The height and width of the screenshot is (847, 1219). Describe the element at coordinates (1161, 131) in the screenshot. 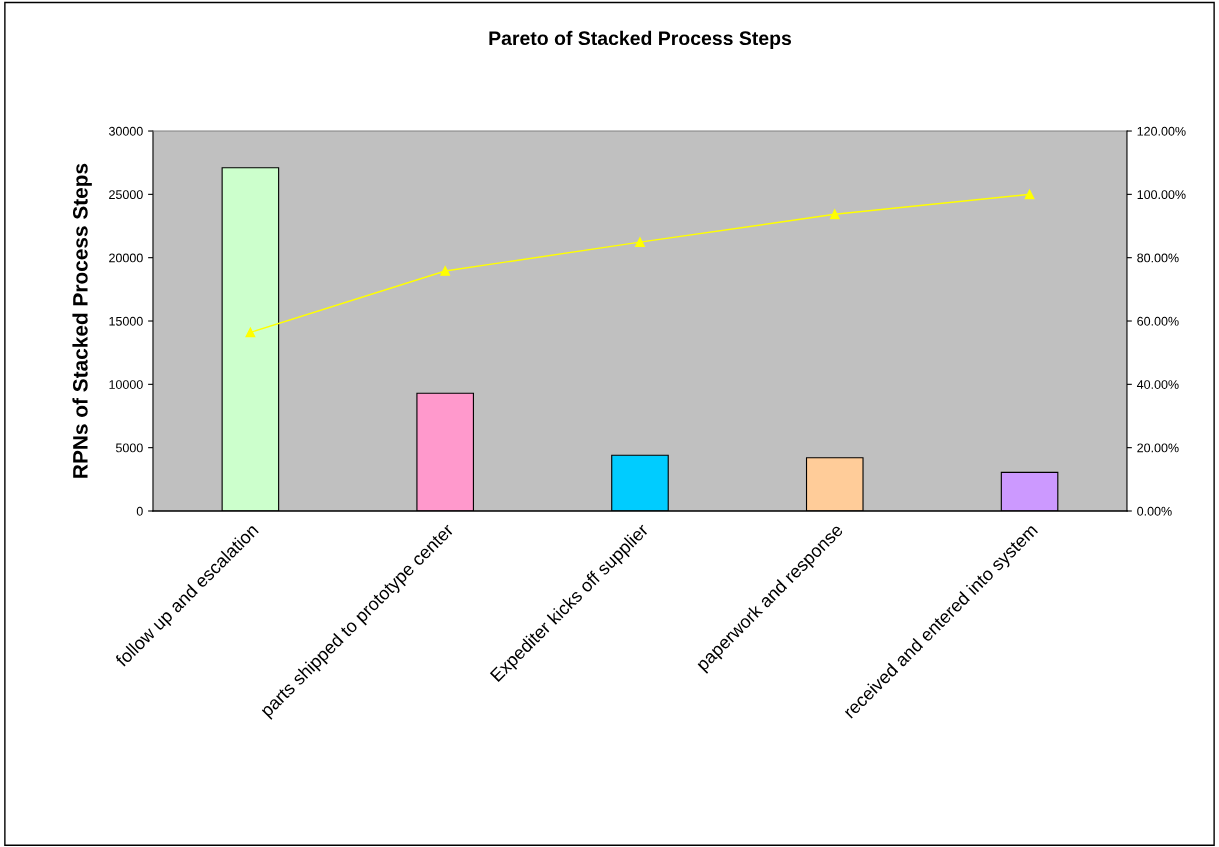

I see `y2-tick-label: 120.00%` at that location.